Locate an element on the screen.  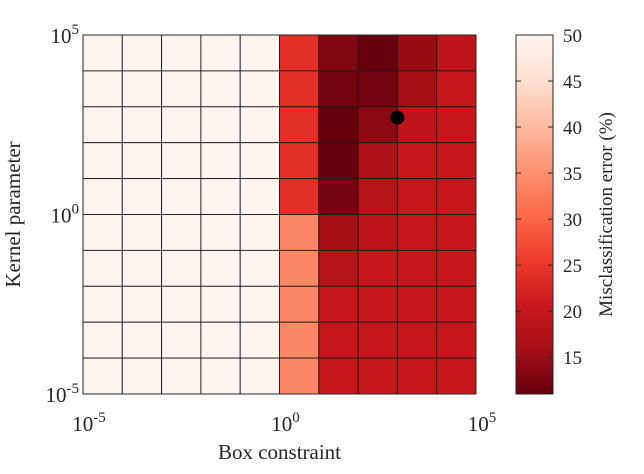
colorbar-ticks: 15 20 25 30 35 40 45 50 is located at coordinates (549, 197).